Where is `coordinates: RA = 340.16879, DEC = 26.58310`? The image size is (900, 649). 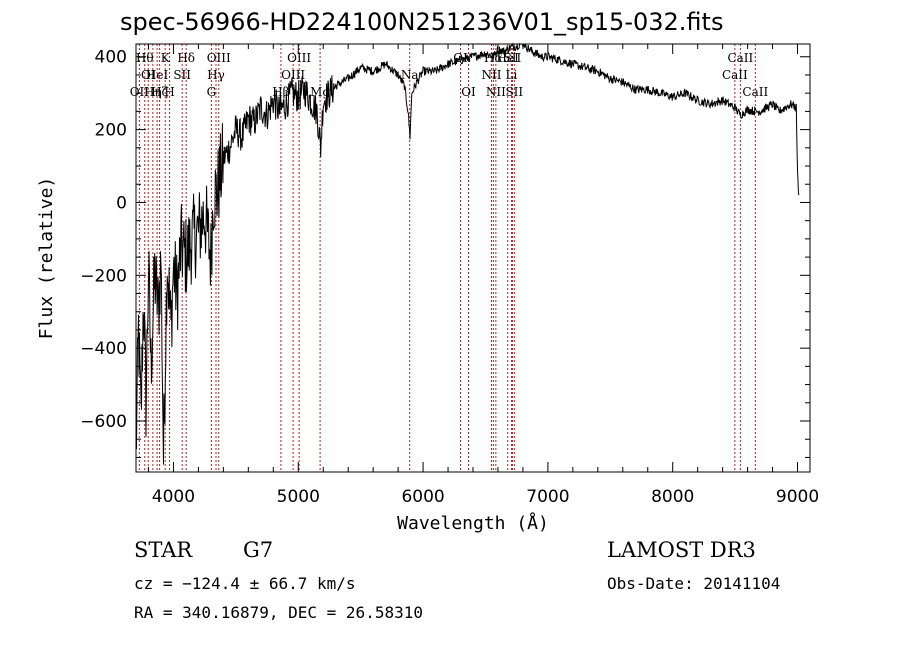 coordinates: RA = 340.16879, DEC = 26.58310 is located at coordinates (278, 612).